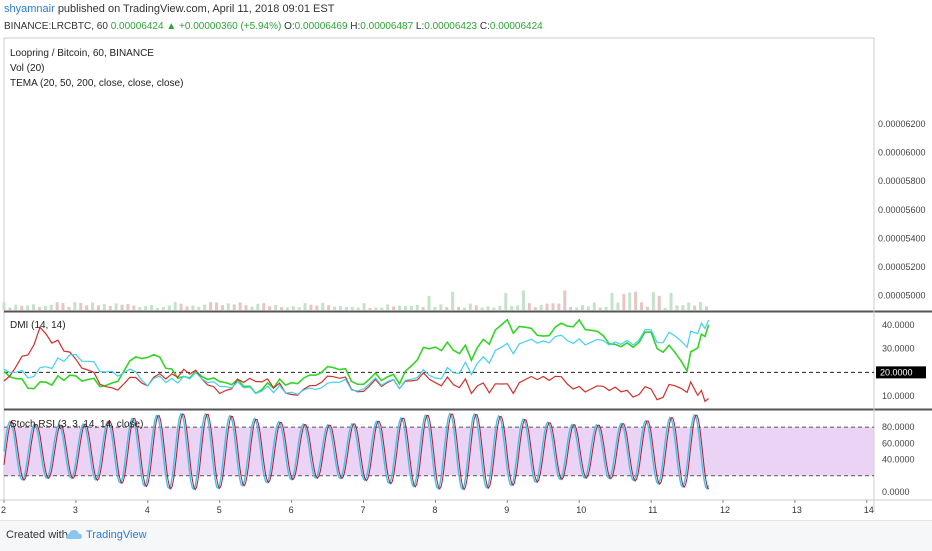  I want to click on high-value: 0.00006487, so click(387, 26).